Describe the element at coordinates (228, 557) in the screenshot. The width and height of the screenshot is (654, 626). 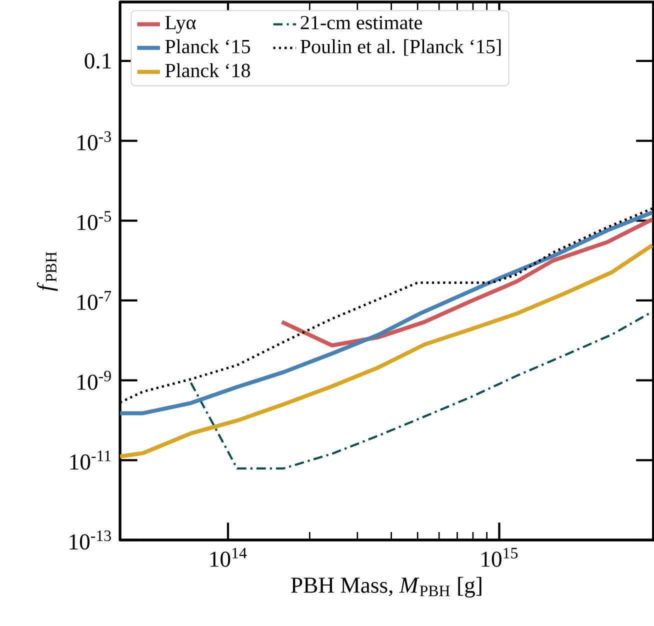
I see `x-tick-label: 10$^{14}$` at that location.